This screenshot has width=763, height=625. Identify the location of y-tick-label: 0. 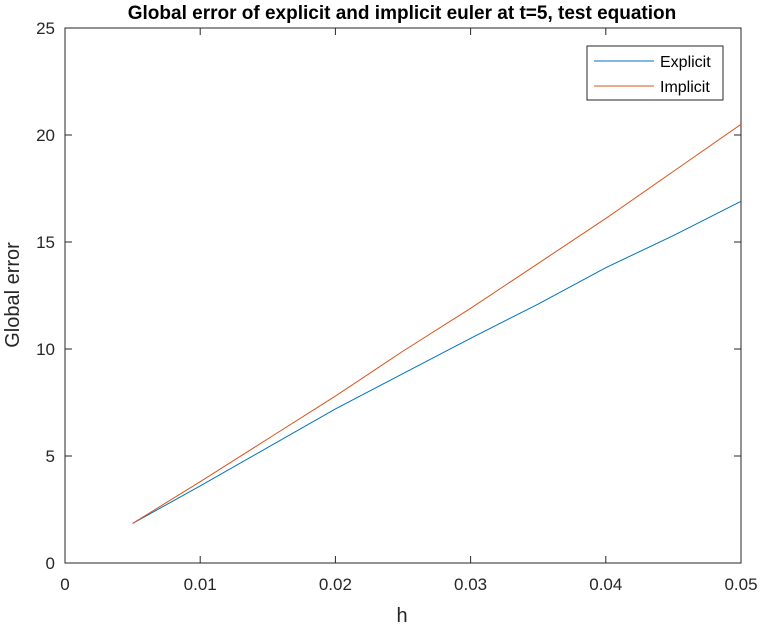
(50, 563).